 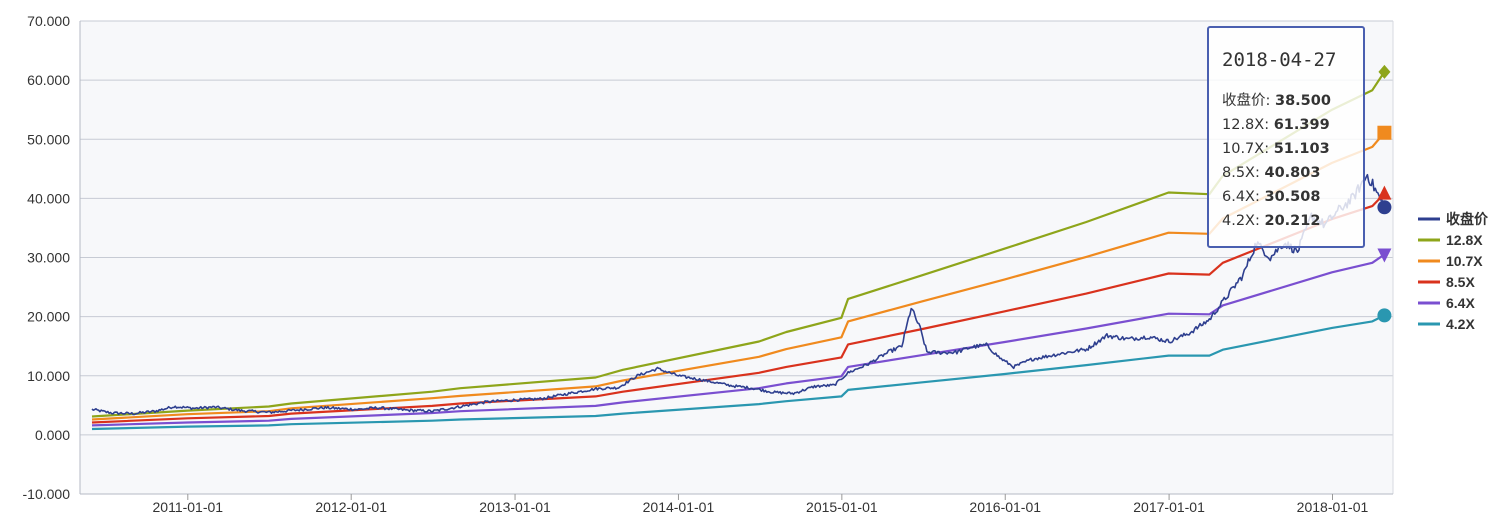 I want to click on x-tick-label: 2013-01-01, so click(x=515, y=507).